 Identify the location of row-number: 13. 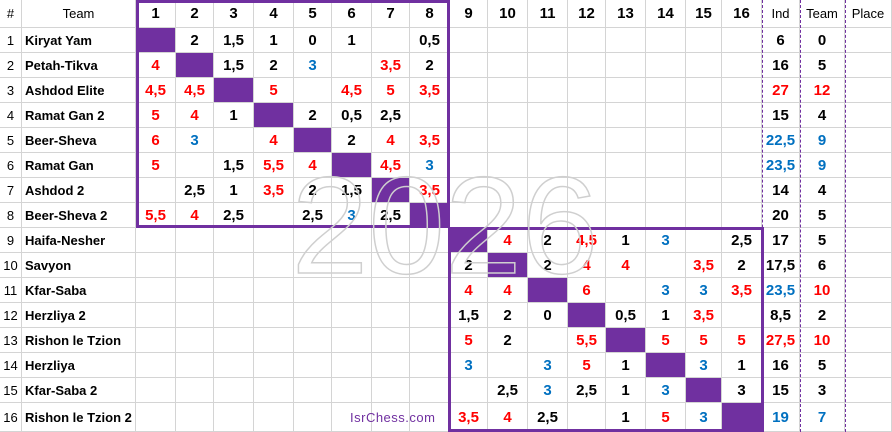
(11, 340).